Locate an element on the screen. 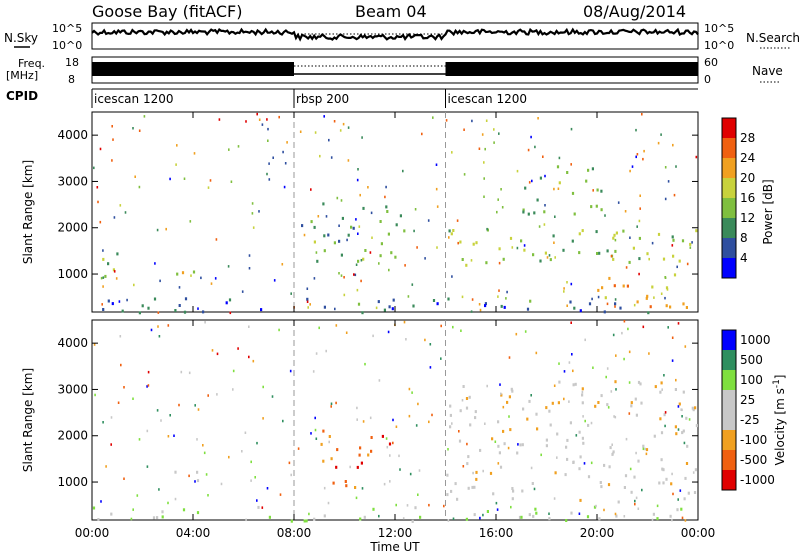  nsky-trace is located at coordinates (395, 34).